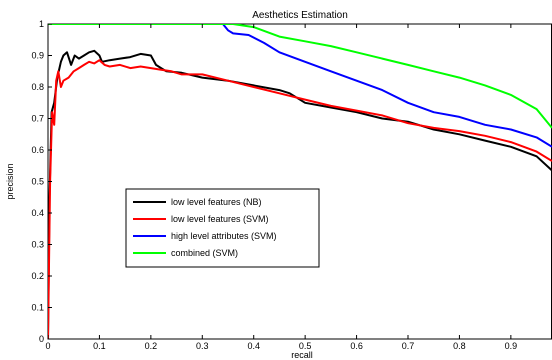 The image size is (552, 360). What do you see at coordinates (37, 150) in the screenshot?
I see `y-tick-label: 0.6` at bounding box center [37, 150].